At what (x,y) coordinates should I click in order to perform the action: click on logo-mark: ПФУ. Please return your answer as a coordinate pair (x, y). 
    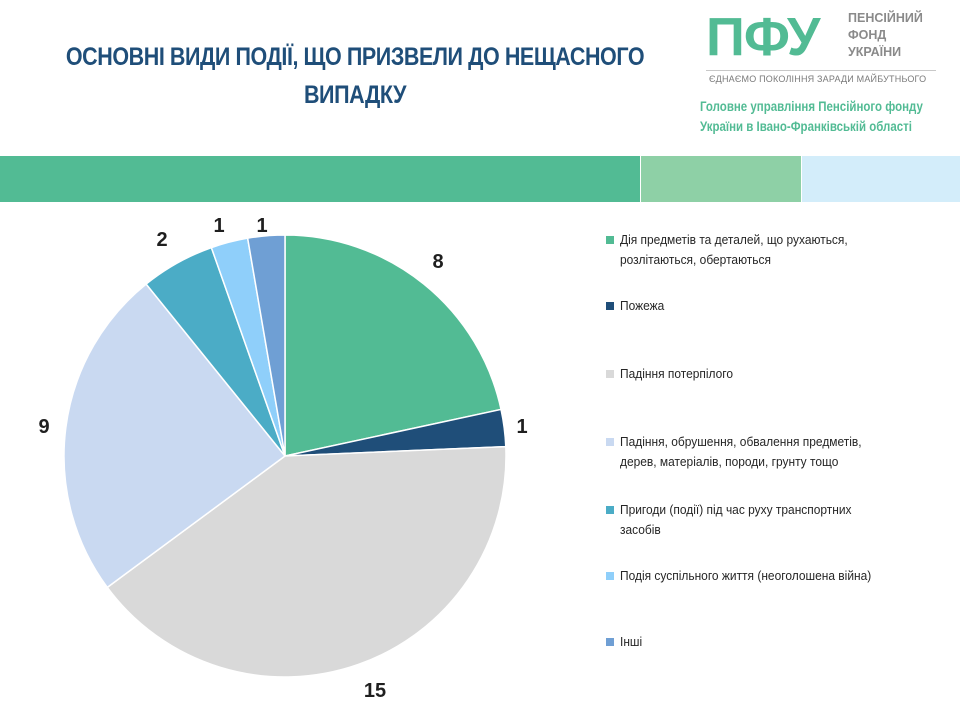
    Looking at the image, I should click on (763, 37).